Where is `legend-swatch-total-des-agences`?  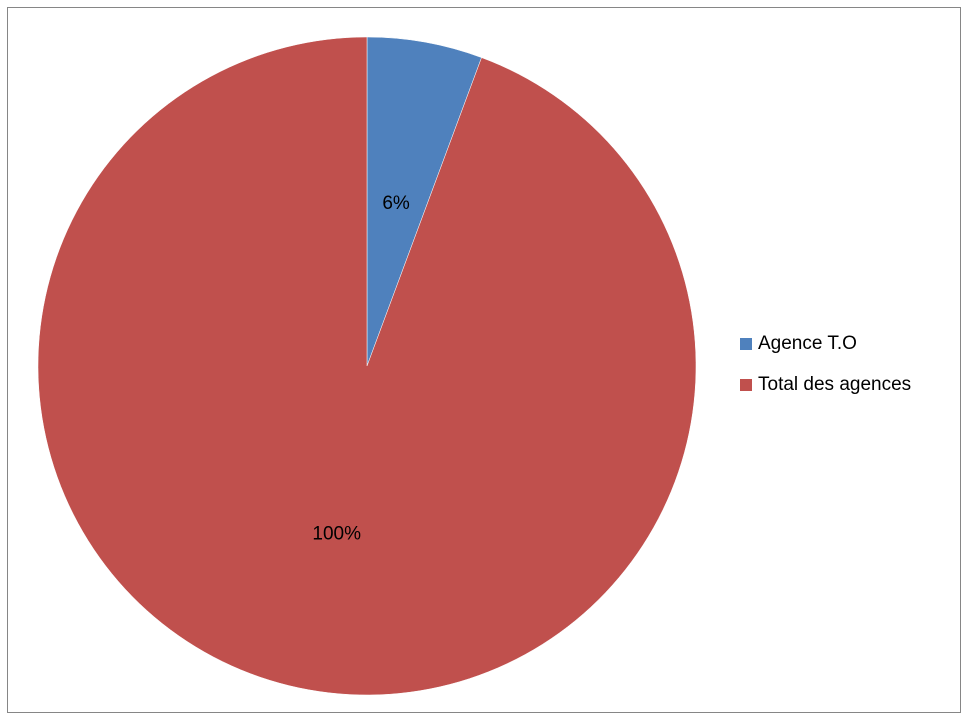 legend-swatch-total-des-agences is located at coordinates (746, 385).